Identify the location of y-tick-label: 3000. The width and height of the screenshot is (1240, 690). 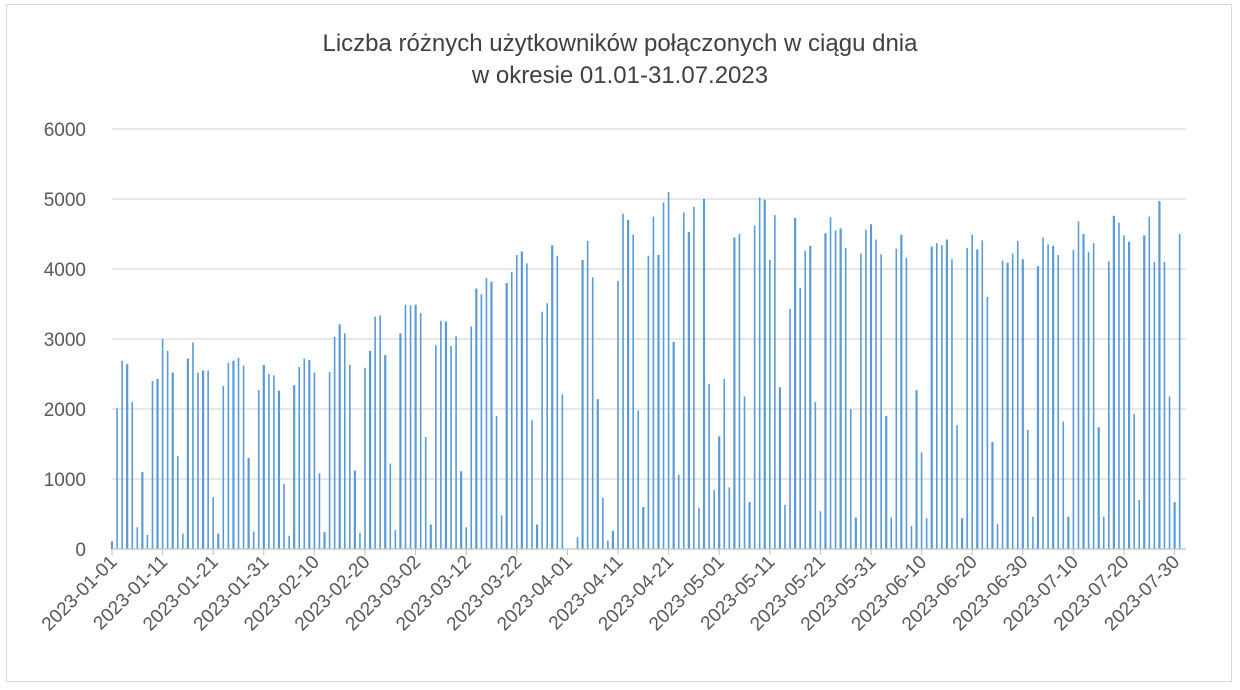
(65, 340).